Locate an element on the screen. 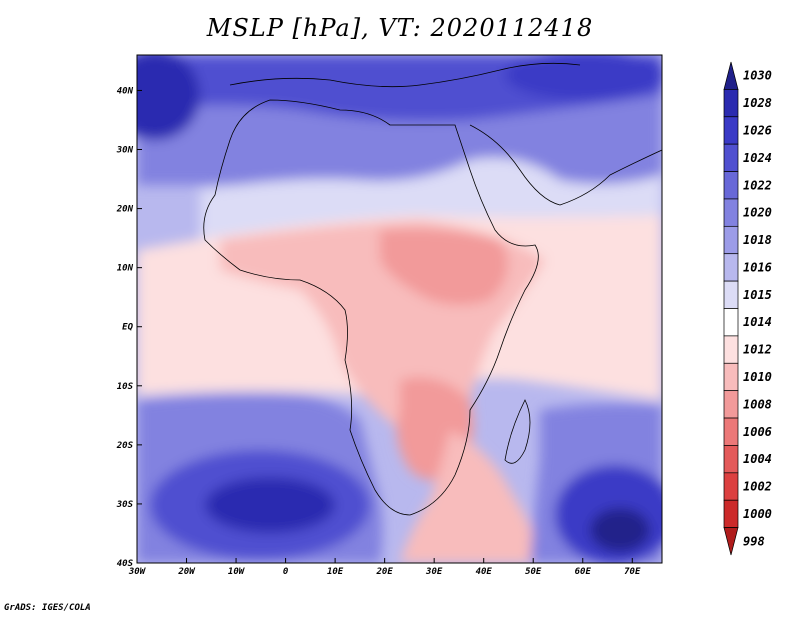 The height and width of the screenshot is (618, 800). lat-axis: 40N 30N 20N 10N EQ 10S 20S 30S 40S is located at coordinates (129, 327).